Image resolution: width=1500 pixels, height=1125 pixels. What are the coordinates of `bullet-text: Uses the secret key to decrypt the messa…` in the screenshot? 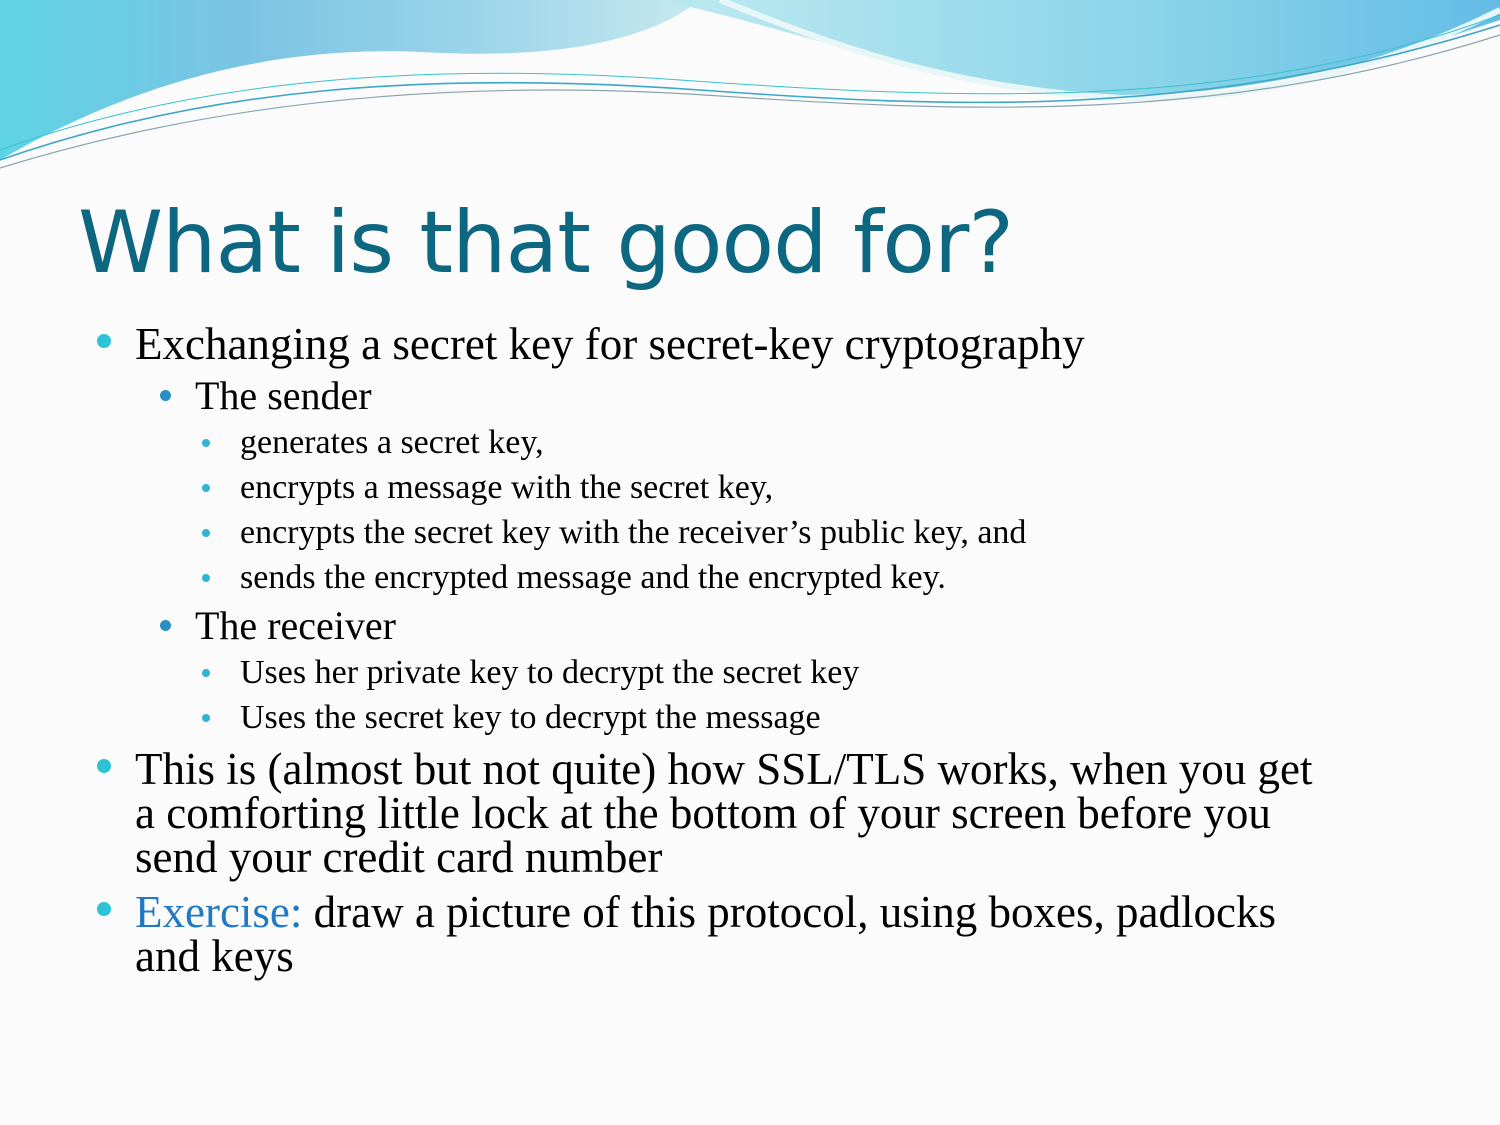 It's located at (530, 717).